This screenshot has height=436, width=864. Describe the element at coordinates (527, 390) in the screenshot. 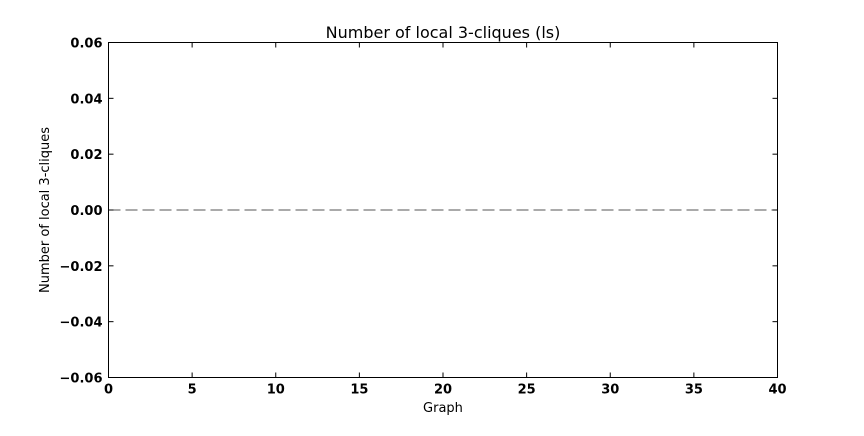

I see `x-tick-label: 25` at that location.